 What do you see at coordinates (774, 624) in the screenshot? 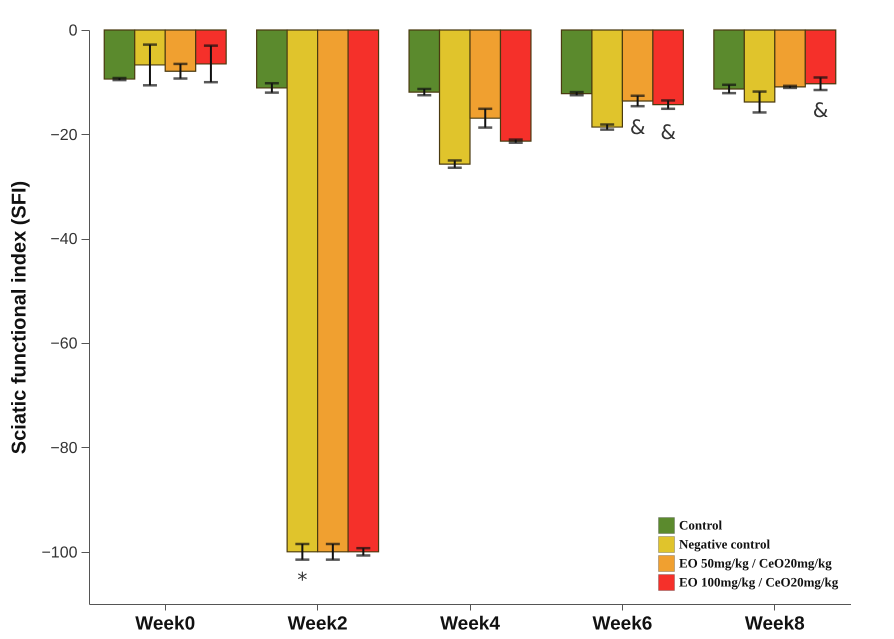
I see `x-tick-label: Week8` at bounding box center [774, 624].